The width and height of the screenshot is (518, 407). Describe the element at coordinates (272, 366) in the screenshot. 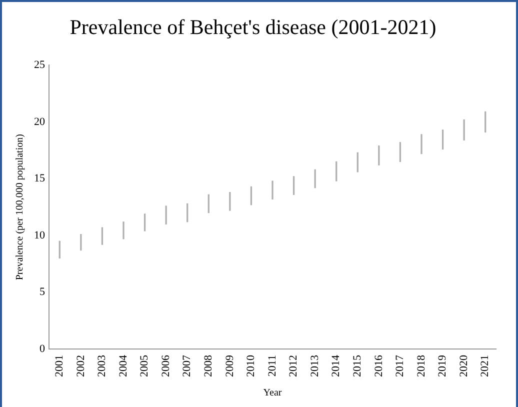

I see `x-tick-label: 2011` at that location.